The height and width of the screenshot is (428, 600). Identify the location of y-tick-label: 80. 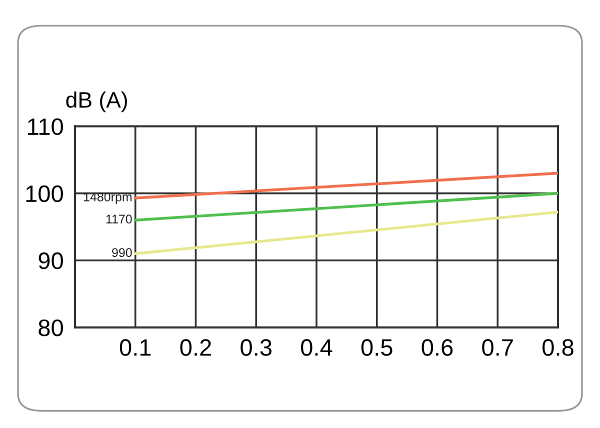
(50, 327).